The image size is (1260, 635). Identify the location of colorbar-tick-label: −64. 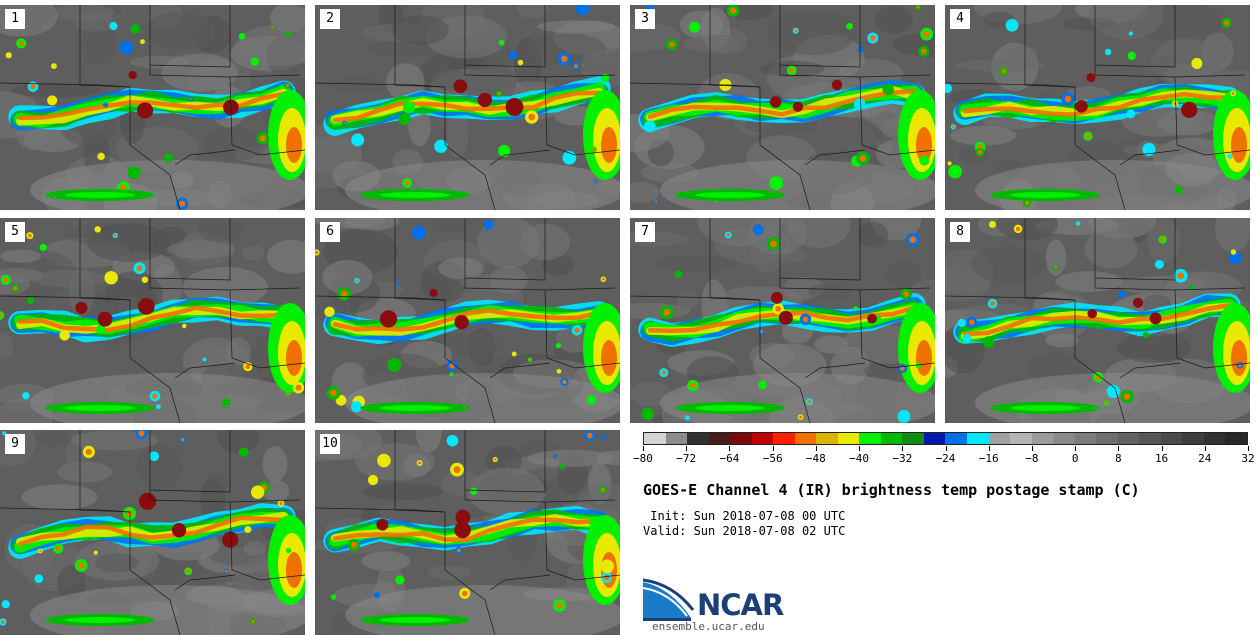
(729, 458).